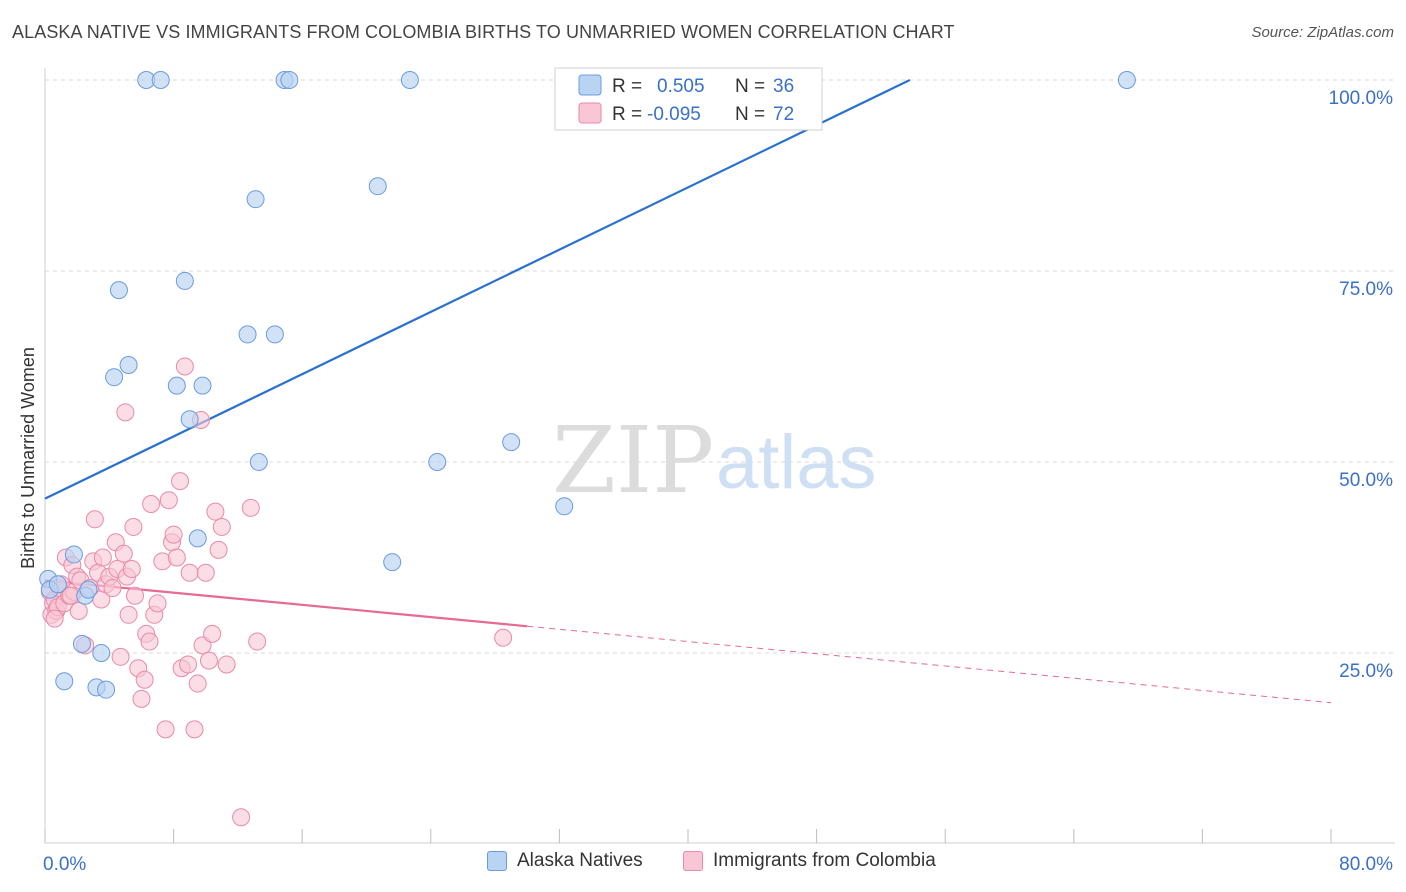 This screenshot has height=892, width=1406. What do you see at coordinates (674, 114) in the screenshot?
I see `legend-r-value: -0.095` at bounding box center [674, 114].